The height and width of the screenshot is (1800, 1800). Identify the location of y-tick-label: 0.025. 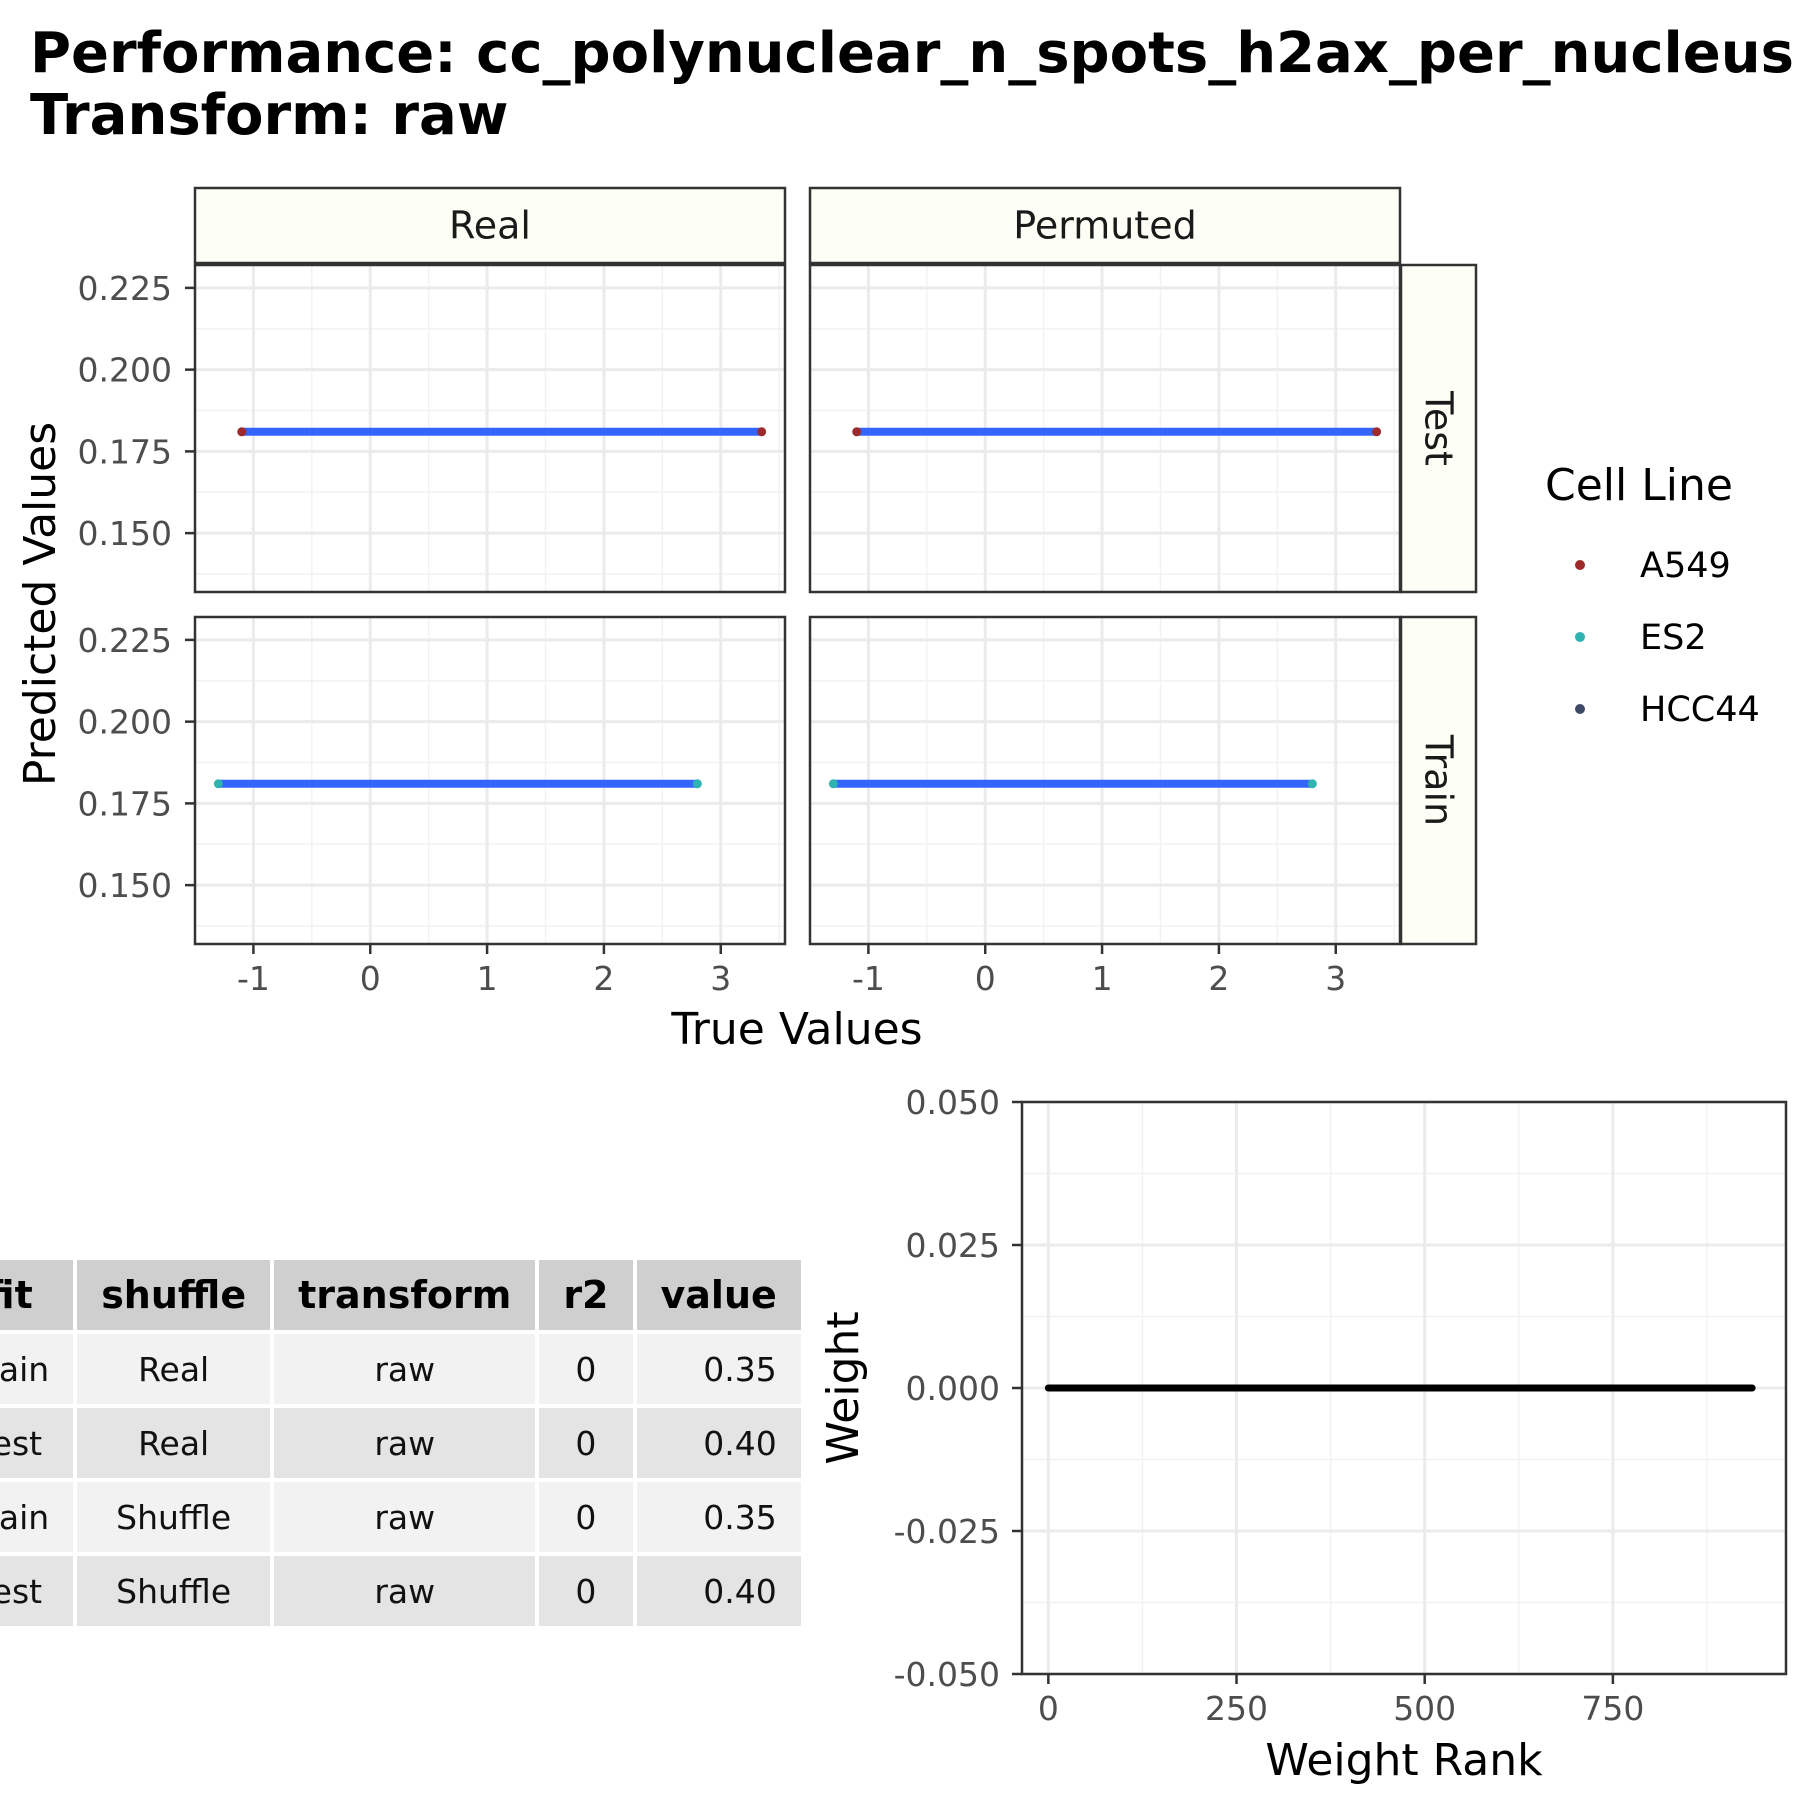
(953, 1245).